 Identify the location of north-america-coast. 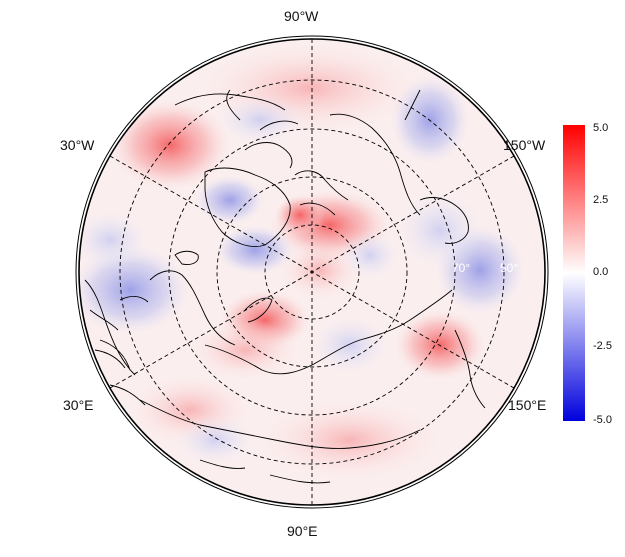
(297, 152).